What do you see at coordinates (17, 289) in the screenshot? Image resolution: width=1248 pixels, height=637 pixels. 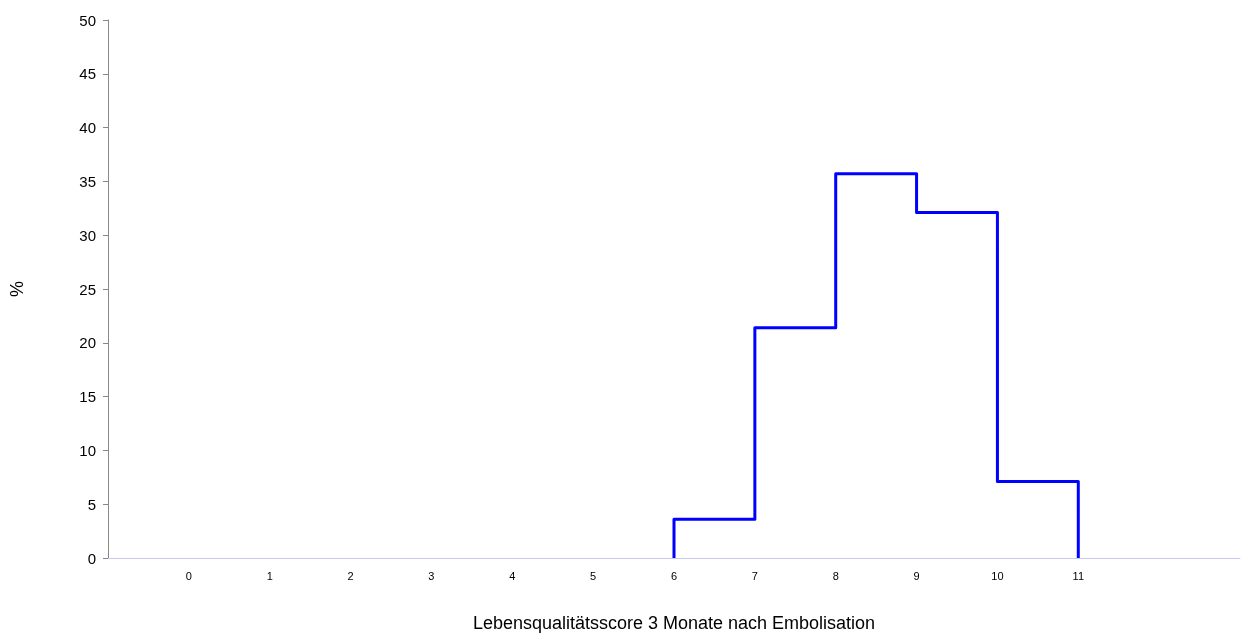 I see `y-axis-title: %` at bounding box center [17, 289].